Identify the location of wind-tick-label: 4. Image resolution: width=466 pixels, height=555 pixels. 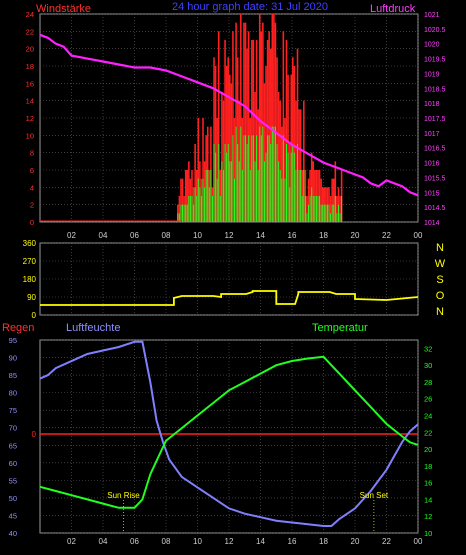
(32, 187).